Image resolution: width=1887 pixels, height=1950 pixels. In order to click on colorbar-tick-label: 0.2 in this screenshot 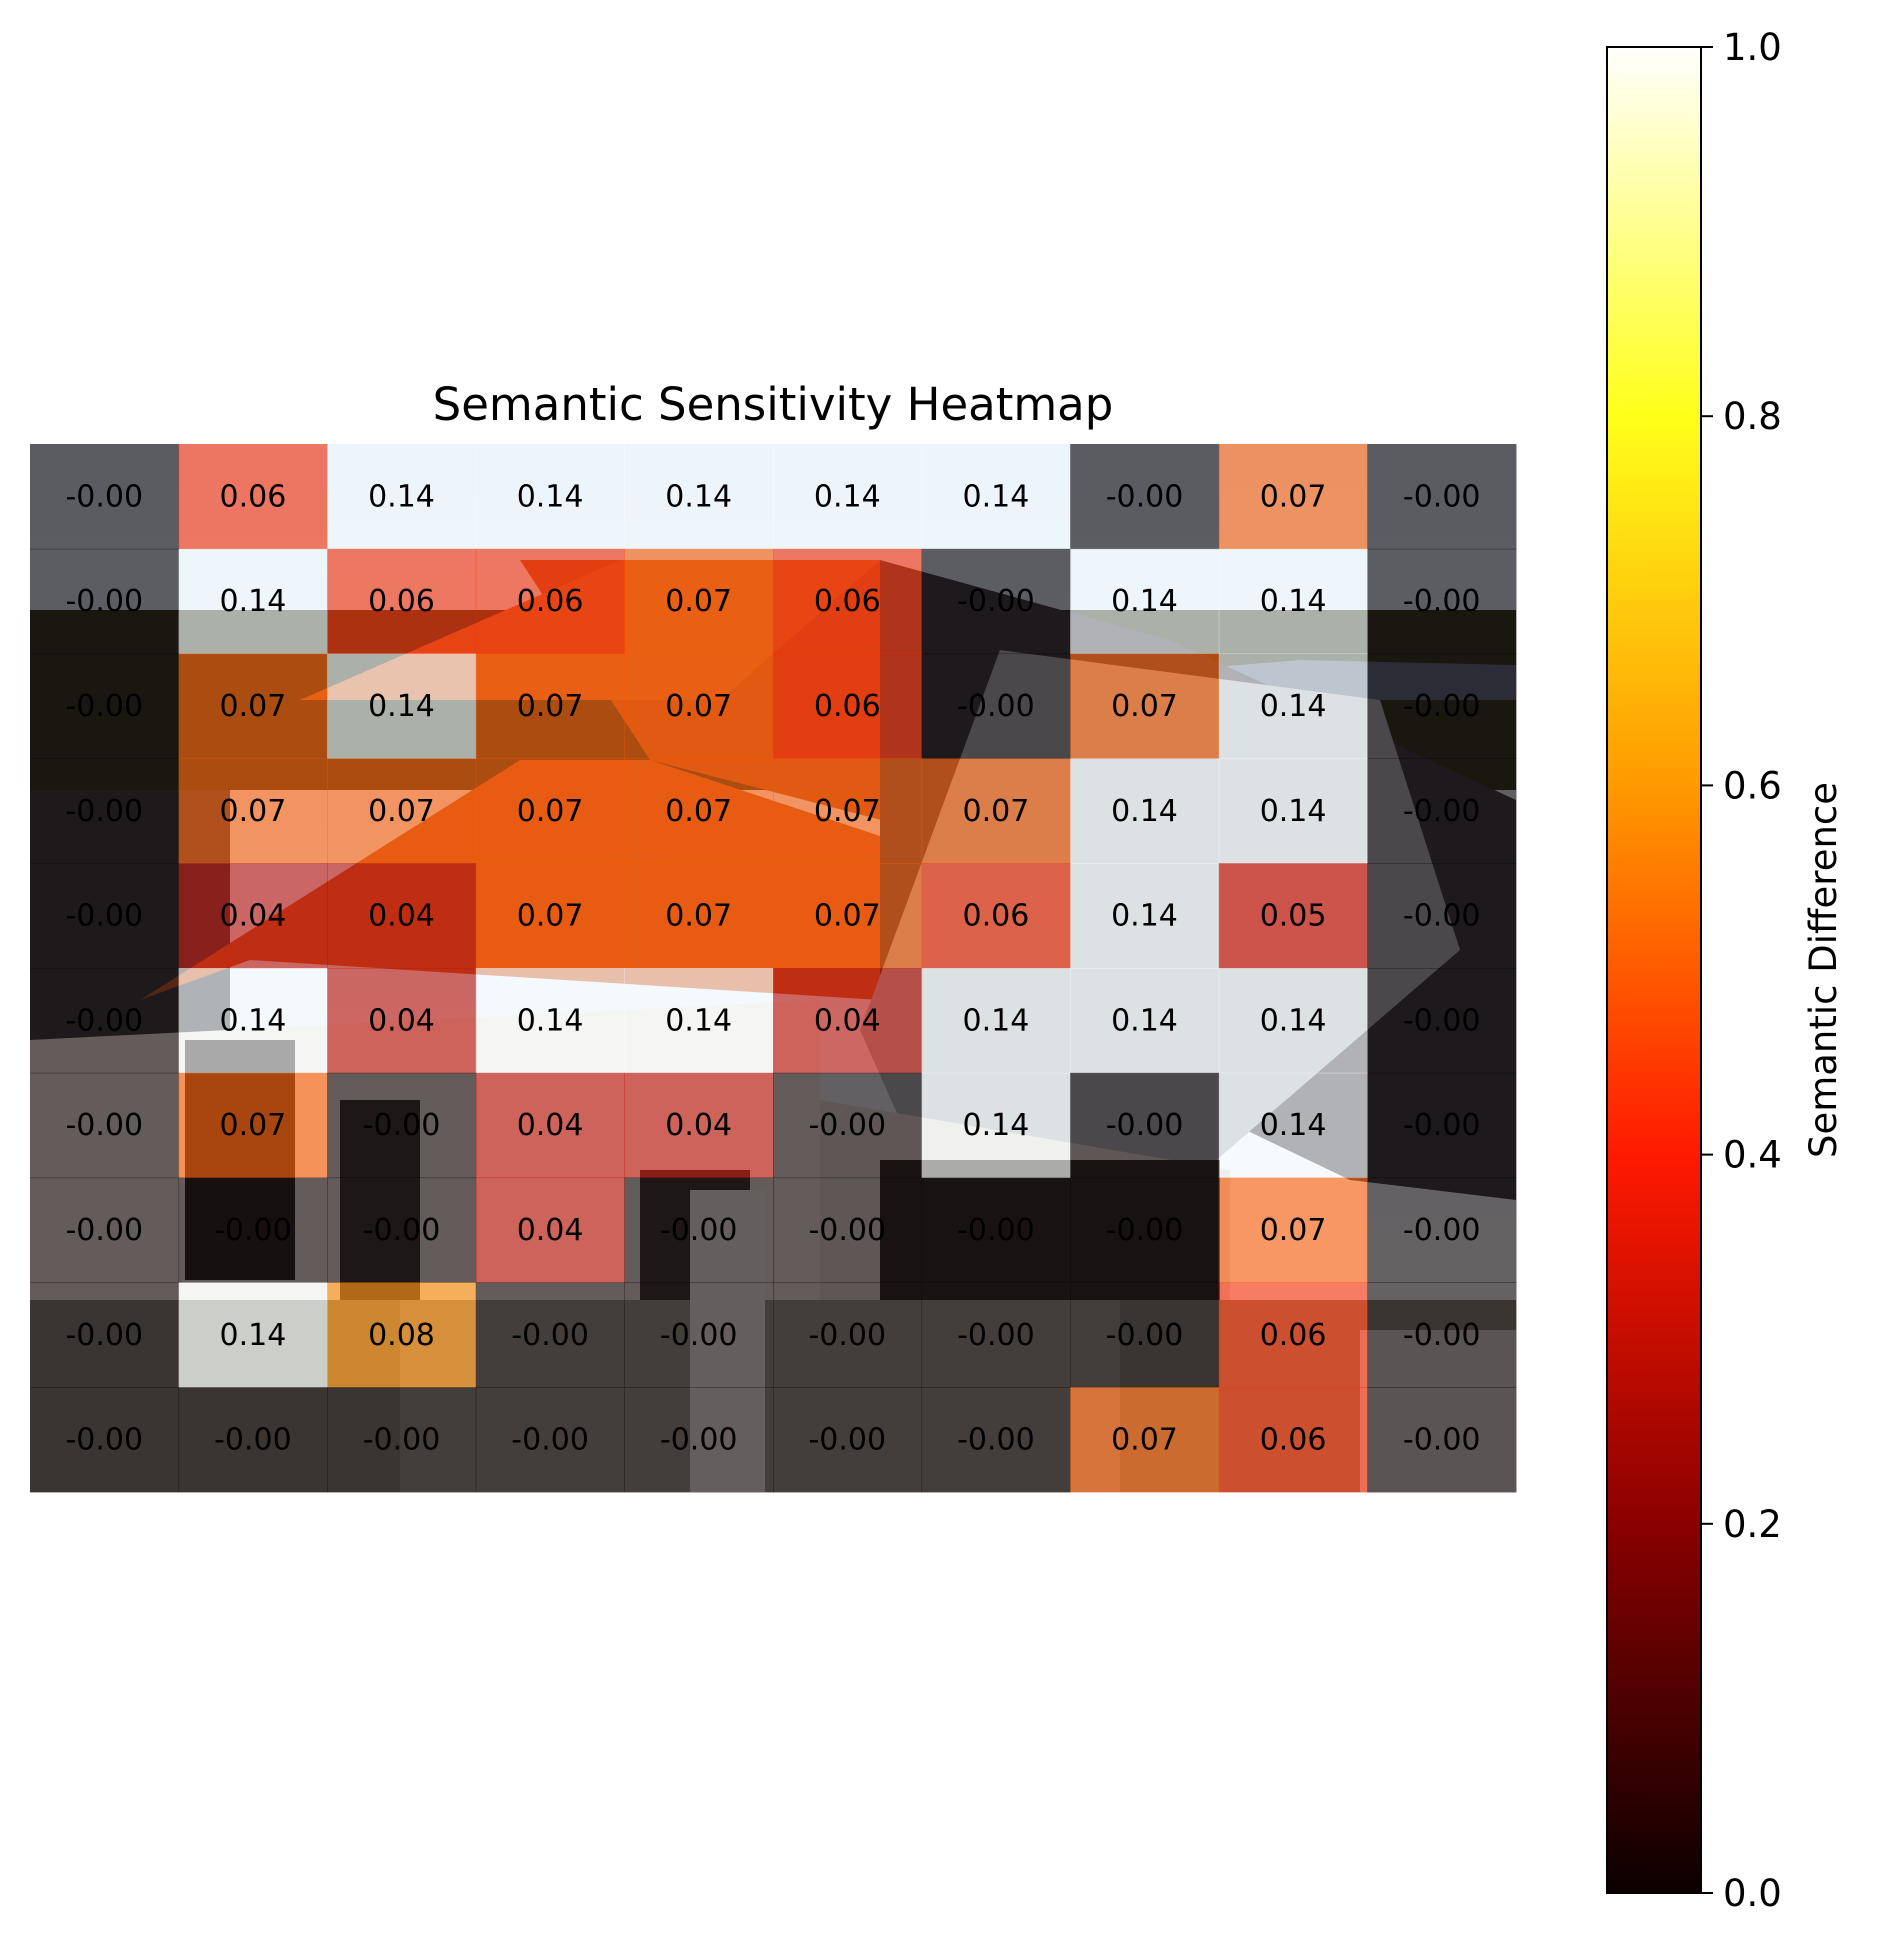, I will do `click(1752, 1524)`.